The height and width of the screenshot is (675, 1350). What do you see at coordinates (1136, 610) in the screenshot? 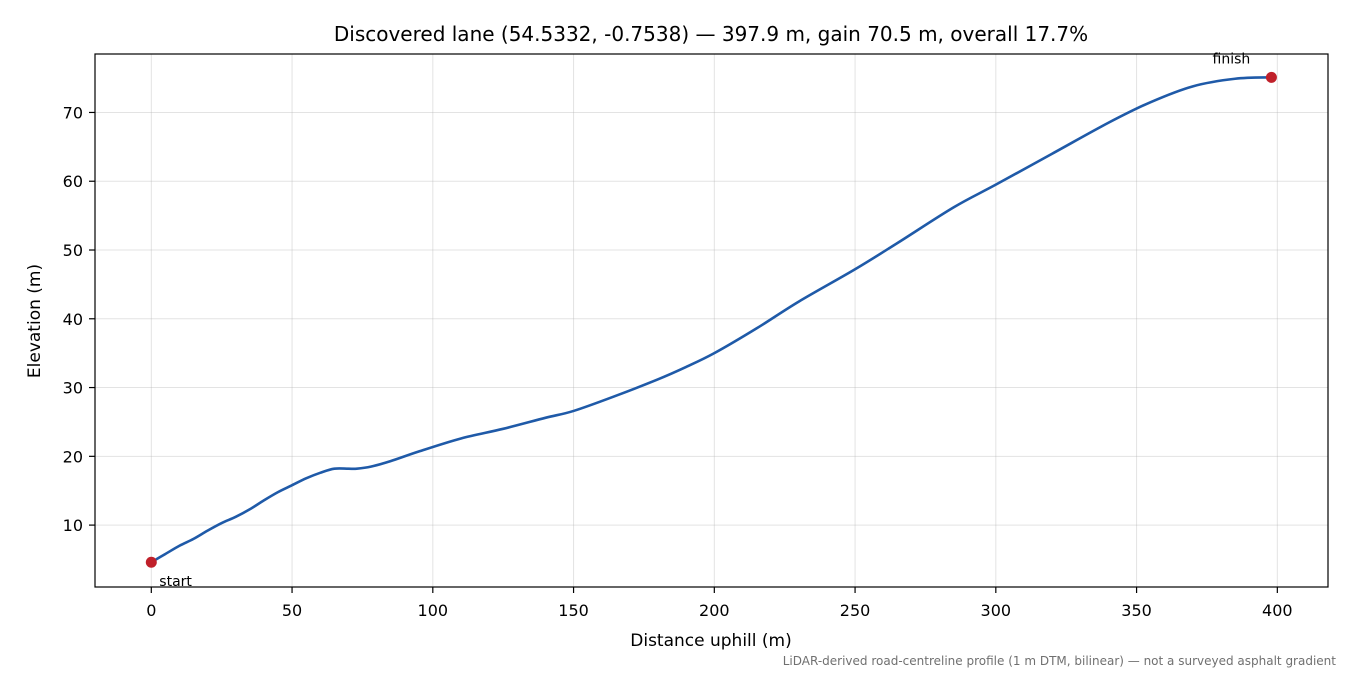
I see `x-tick-label: 350` at bounding box center [1136, 610].